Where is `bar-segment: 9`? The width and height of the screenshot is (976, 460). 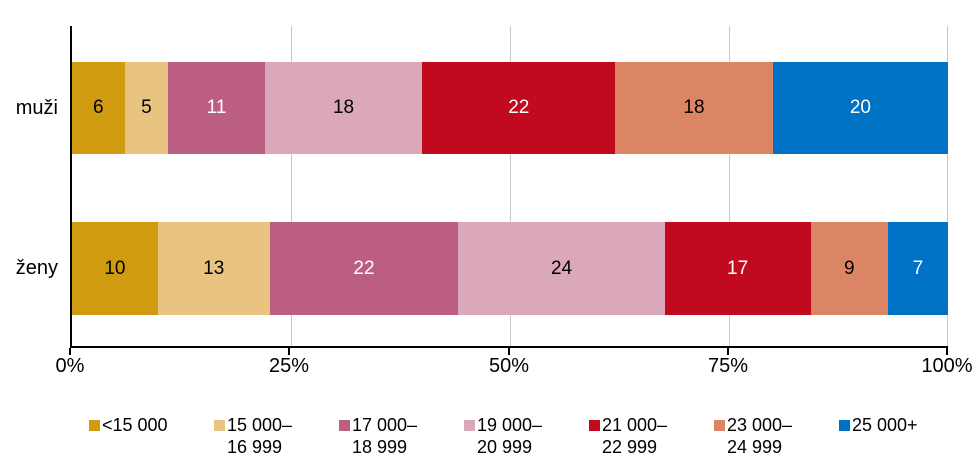 bar-segment: 9 is located at coordinates (849, 268).